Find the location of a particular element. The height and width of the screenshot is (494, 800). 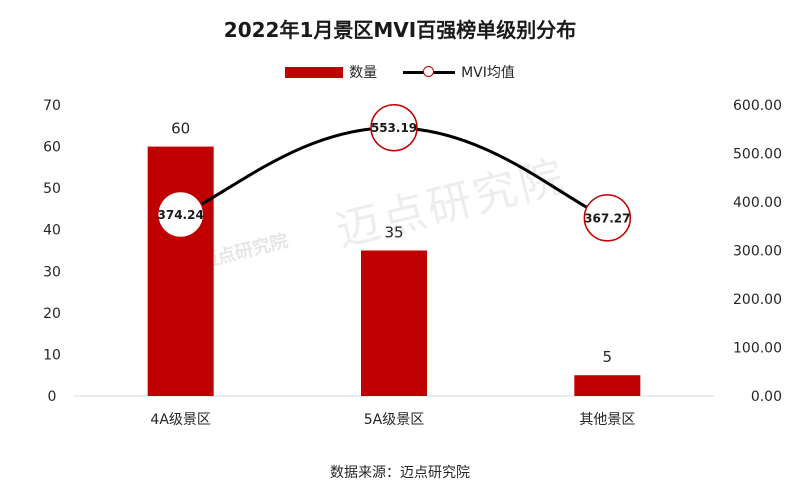

y-left-tick-label: 50 is located at coordinates (52, 189).